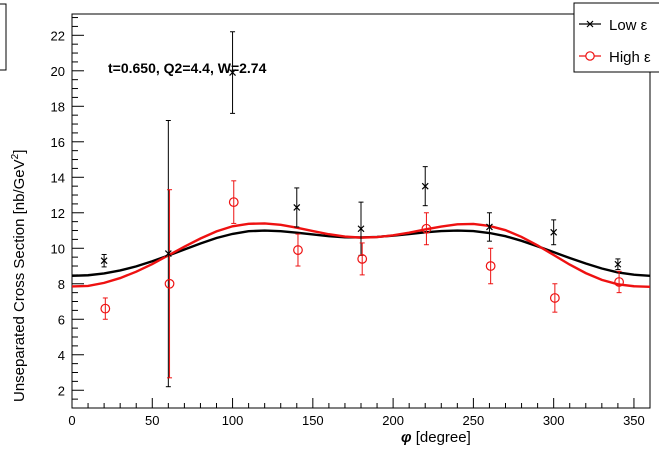 This screenshot has height=450, width=659. I want to click on y-tick-label: 14, so click(58, 177).